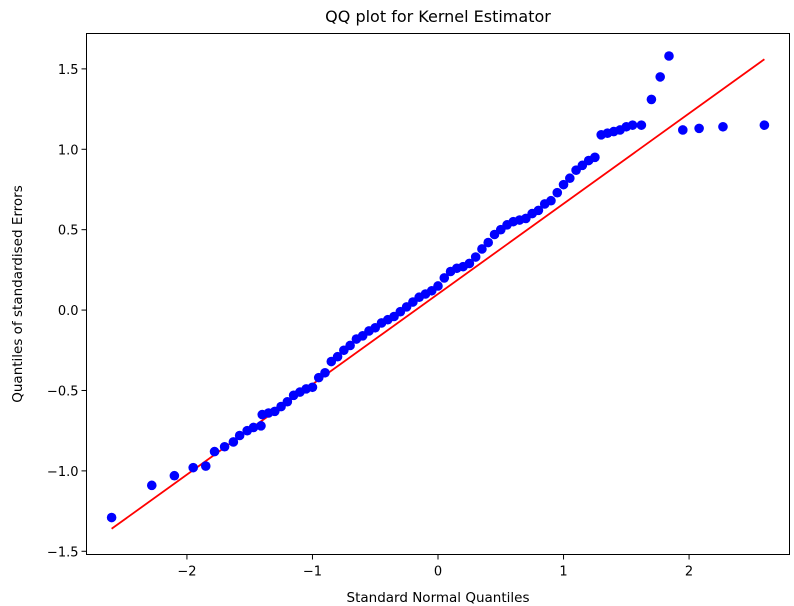 This screenshot has height=606, width=794. I want to click on x-tick-label: −1, so click(312, 572).